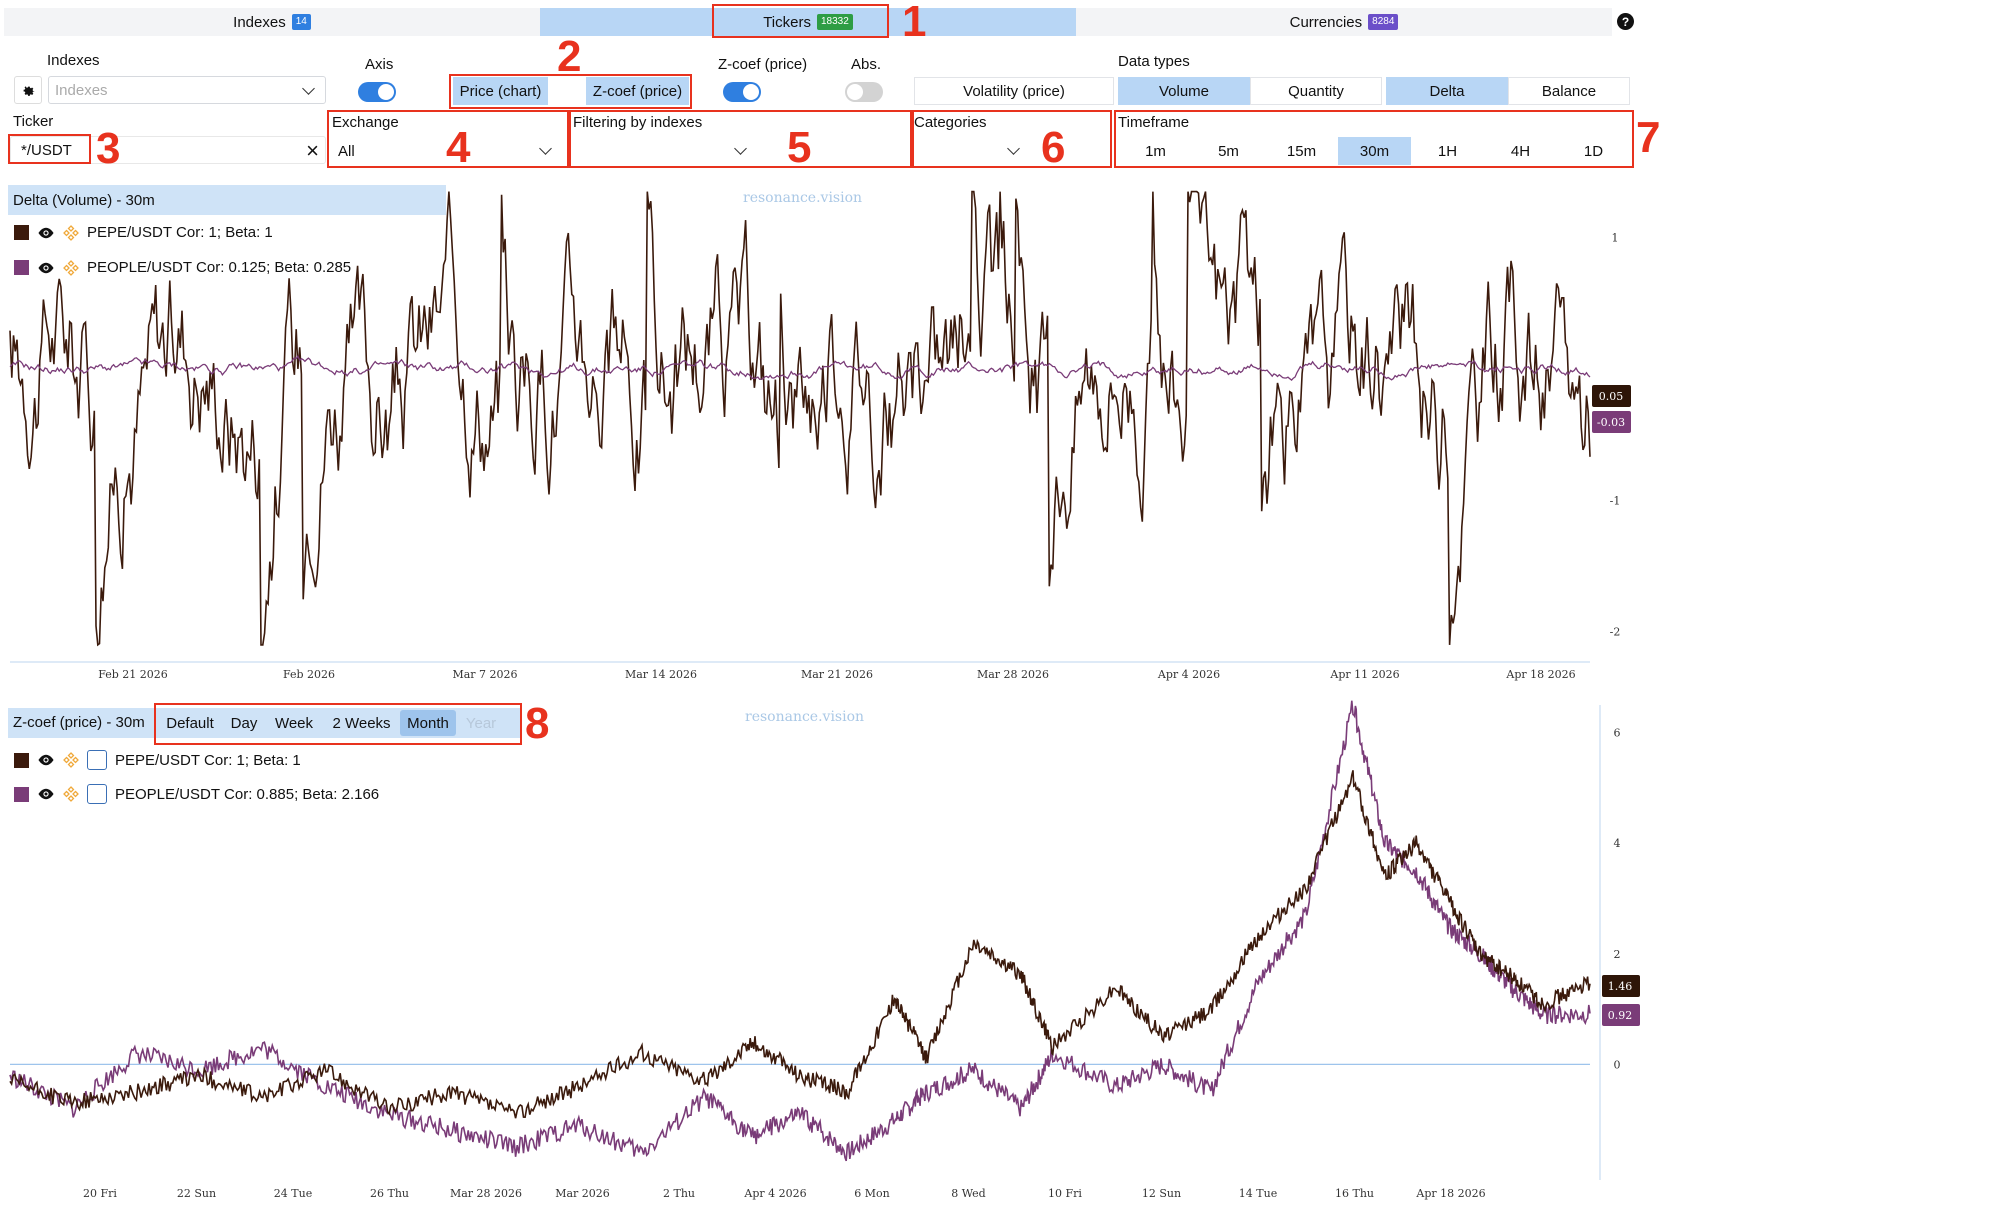 This screenshot has width=1999, height=1213. What do you see at coordinates (301, 22) in the screenshot?
I see `tab-indexes-badge: 14` at bounding box center [301, 22].